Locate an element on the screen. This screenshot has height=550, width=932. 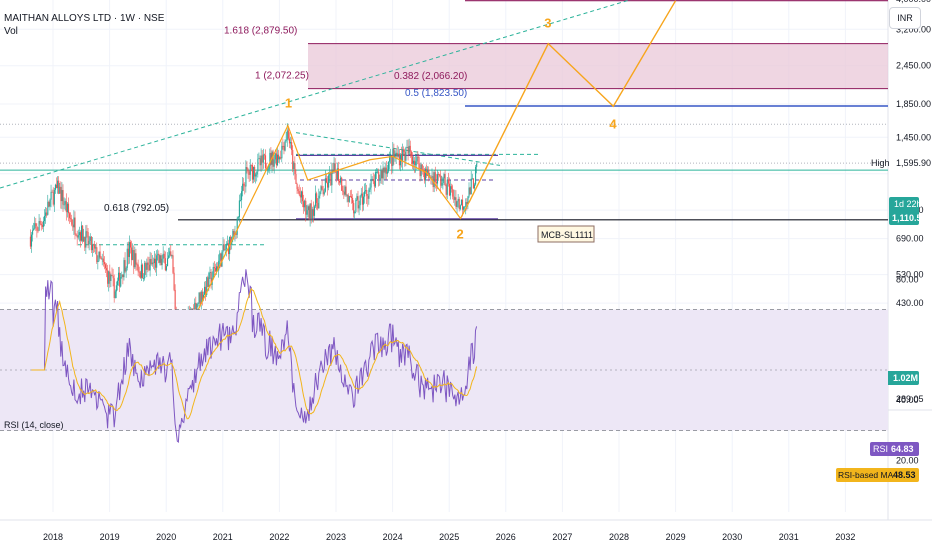
countdown-label: 1d 22h is located at coordinates (908, 204).